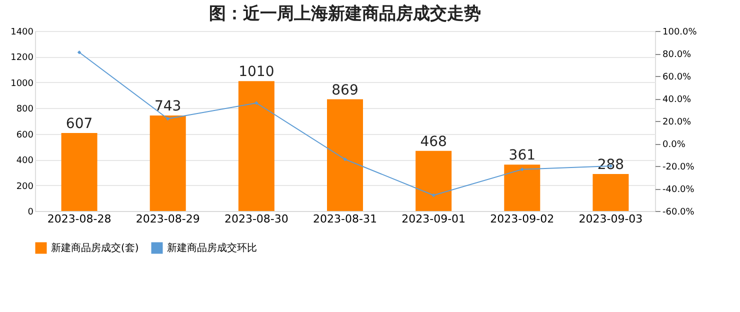 Image resolution: width=740 pixels, height=312 pixels. I want to click on y2-tick-label: 60.0%, so click(677, 77).